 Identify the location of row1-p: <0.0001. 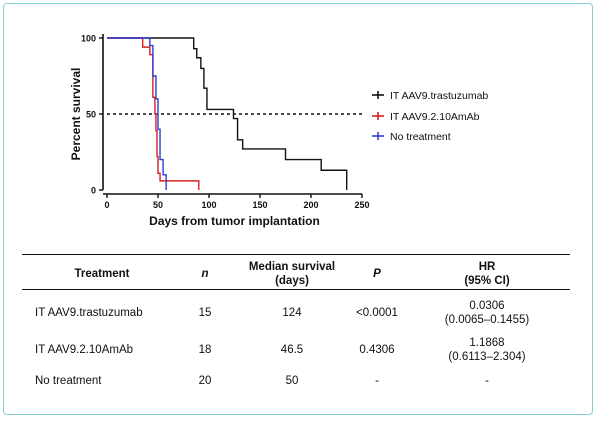
(377, 313).